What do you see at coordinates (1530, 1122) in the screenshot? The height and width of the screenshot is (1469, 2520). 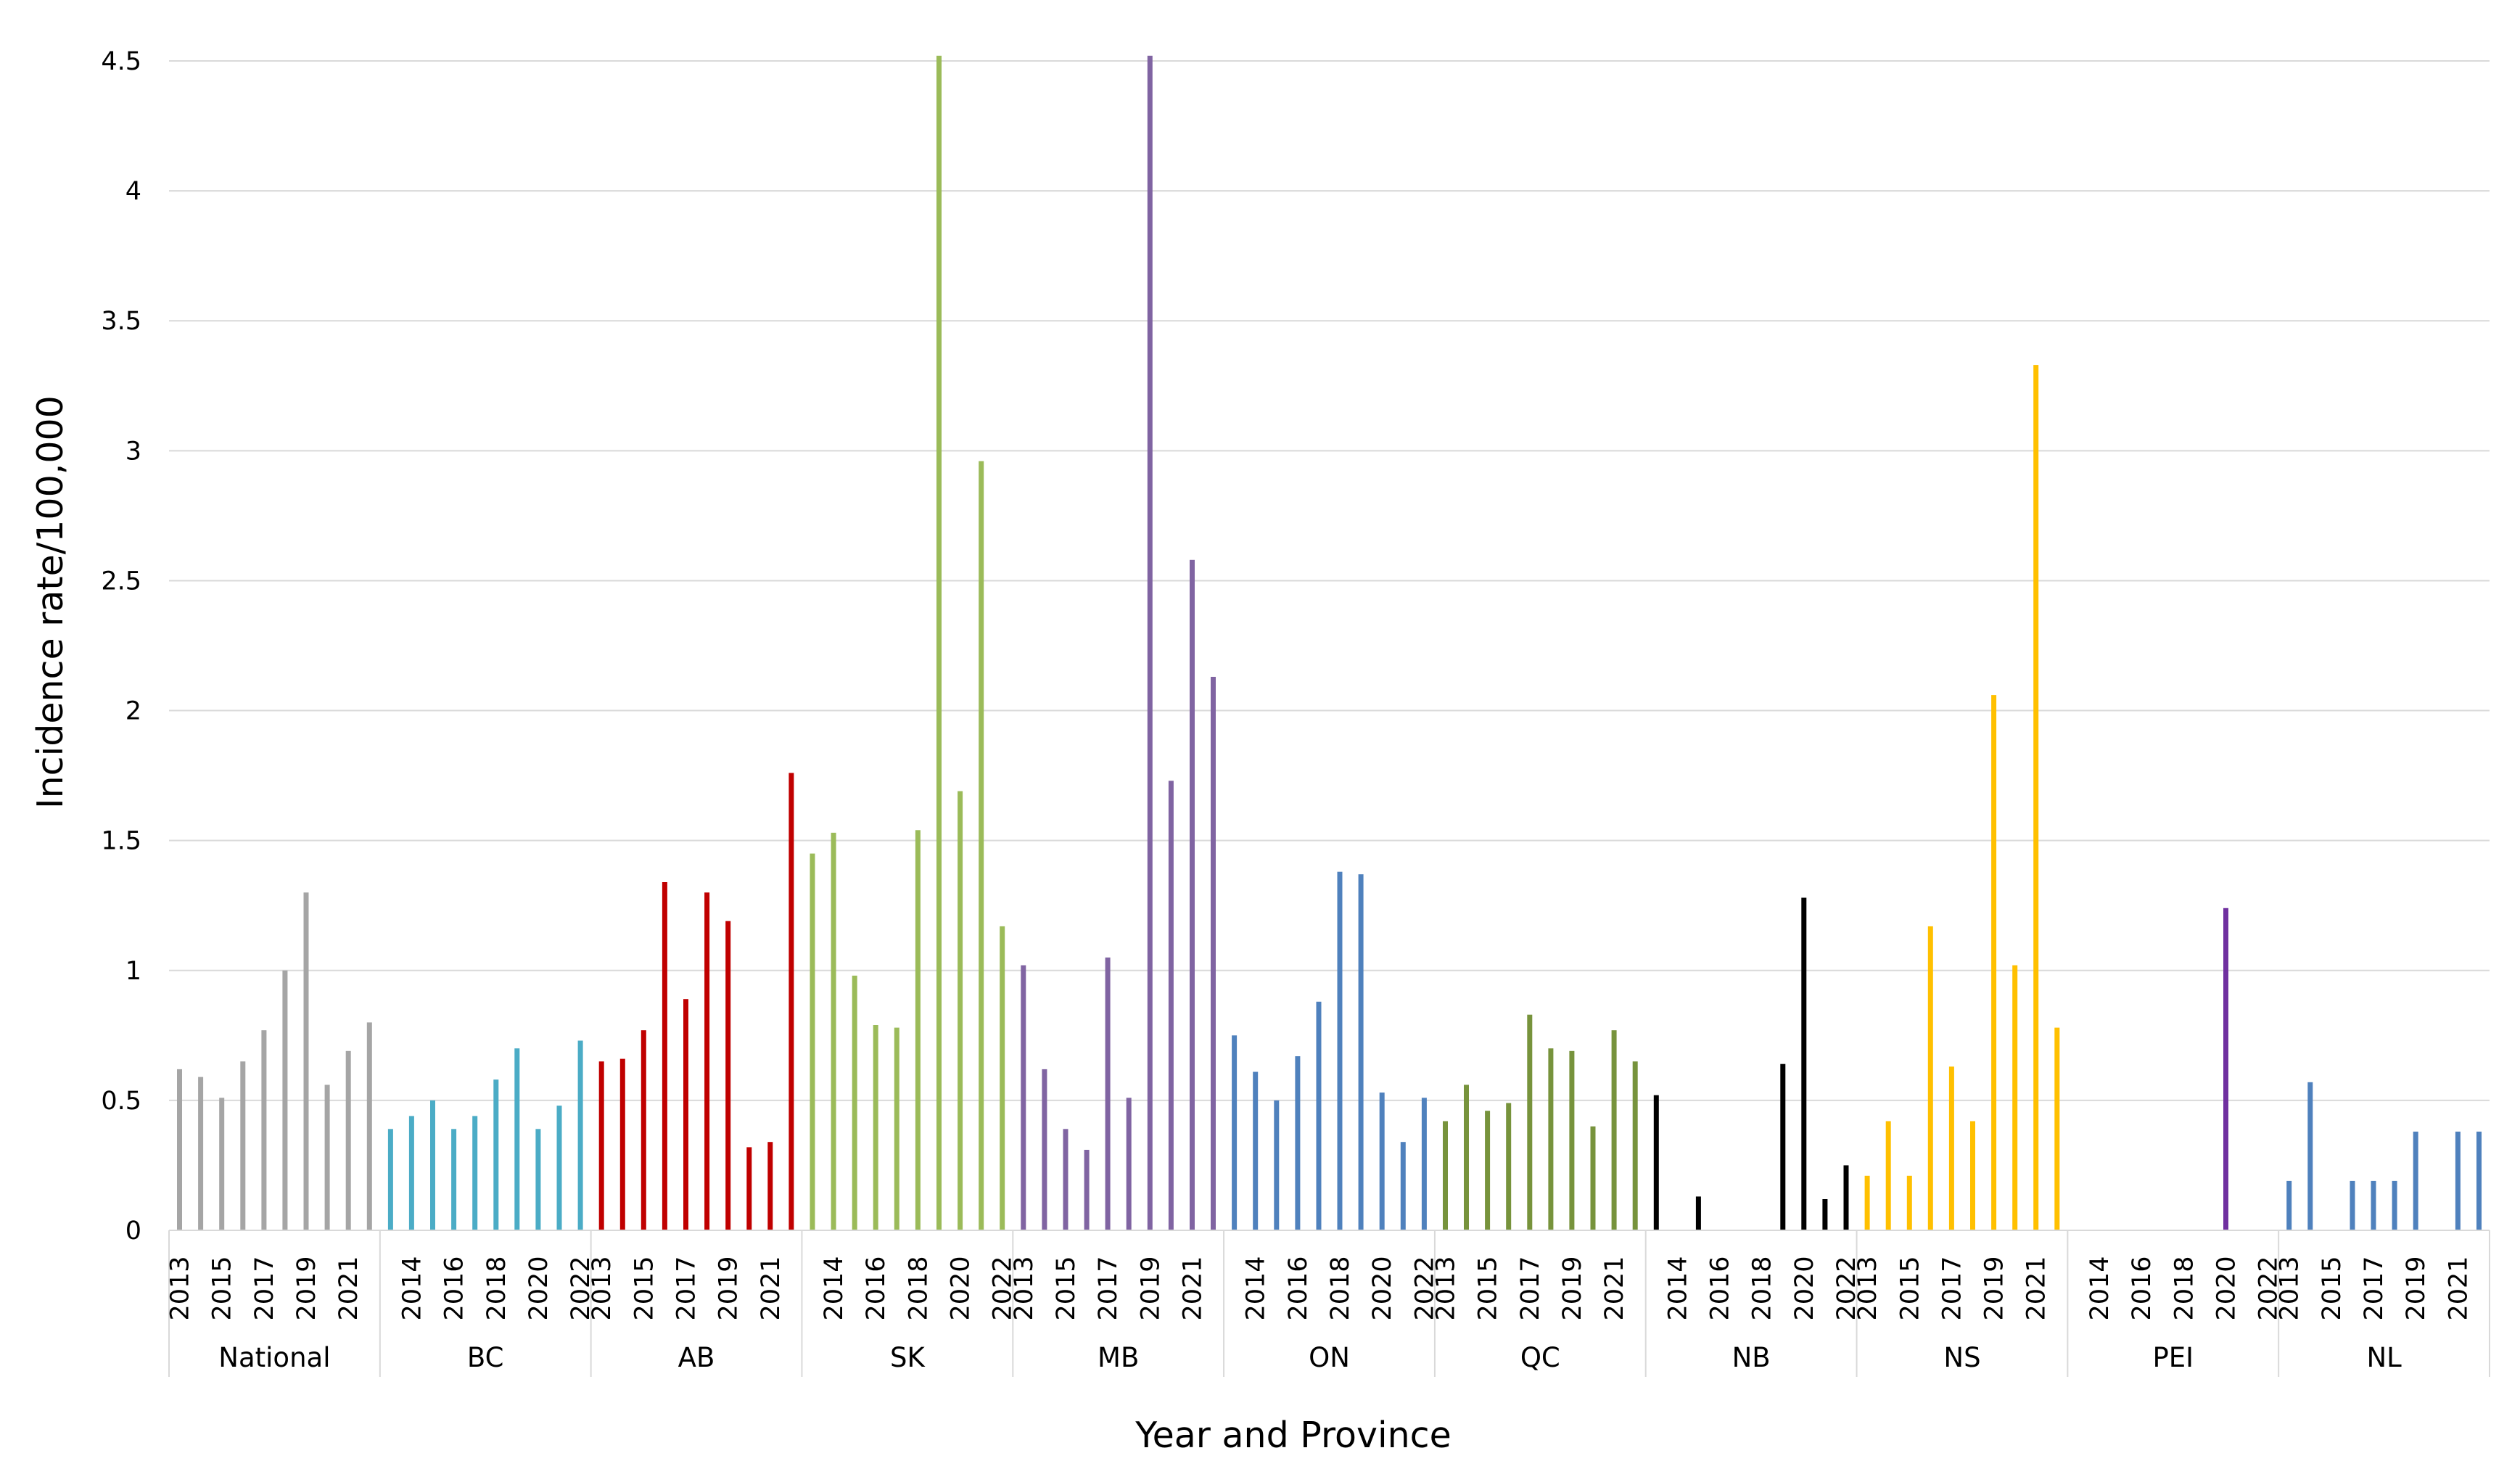 I see `bar-qc-2017` at bounding box center [1530, 1122].